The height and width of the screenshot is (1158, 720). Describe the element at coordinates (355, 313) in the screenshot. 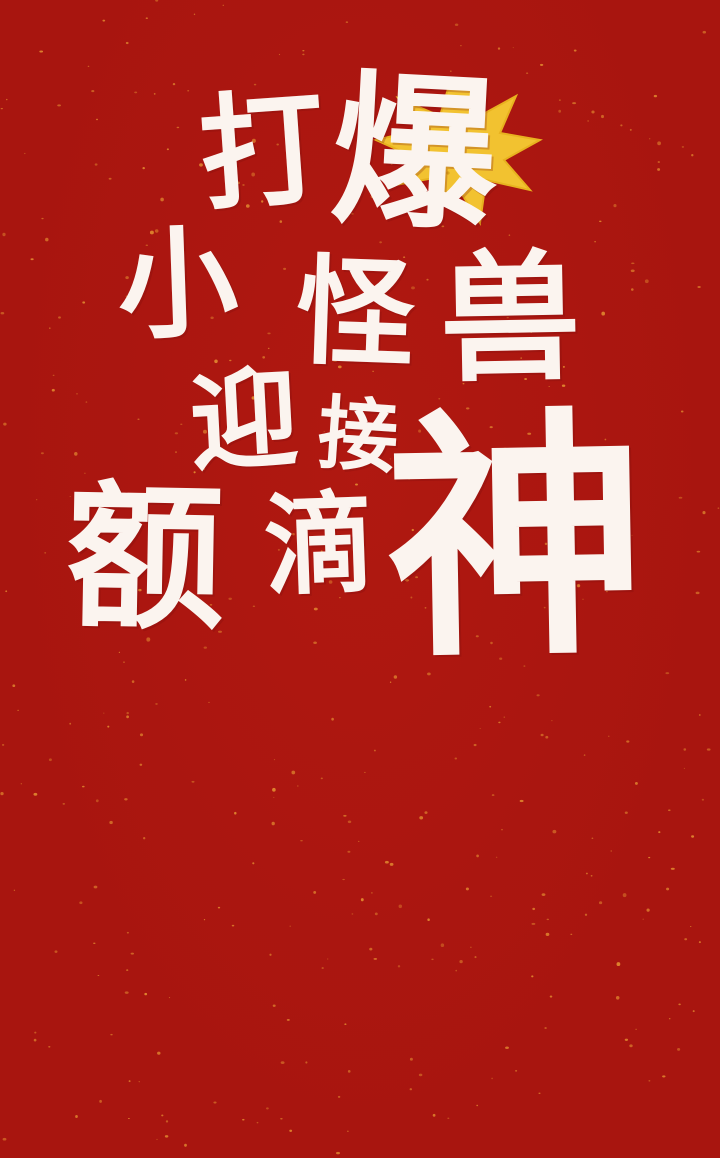

I see `headline-char-guai: 怪` at that location.